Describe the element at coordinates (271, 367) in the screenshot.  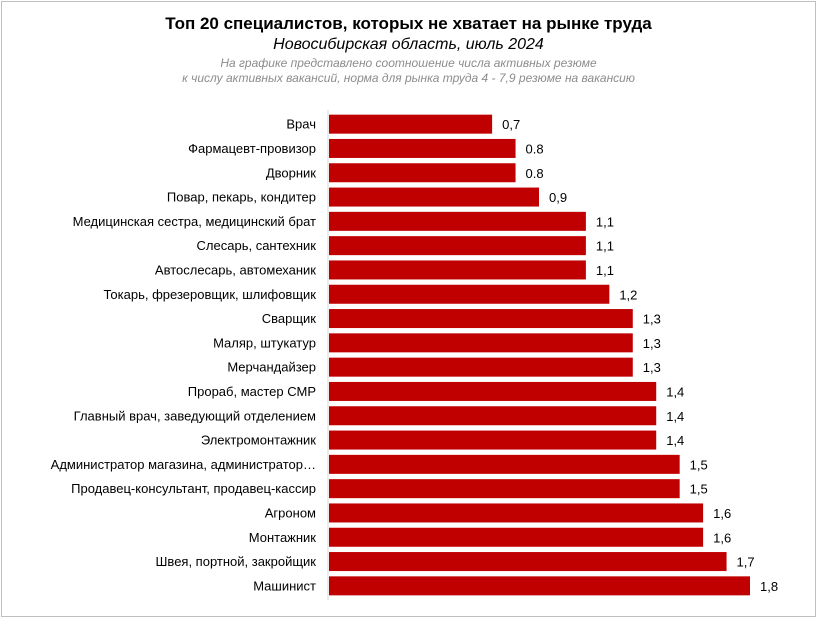
I see `category-label: Мерчандайзер` at that location.